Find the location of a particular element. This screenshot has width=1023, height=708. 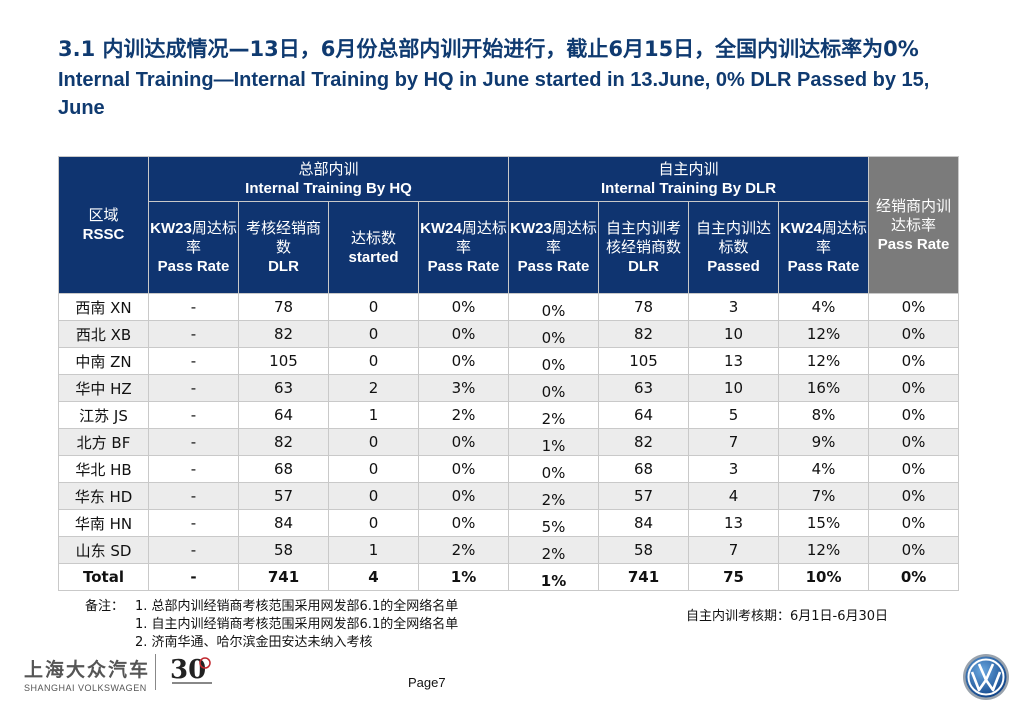

notes-label: 备注： is located at coordinates (105, 606).